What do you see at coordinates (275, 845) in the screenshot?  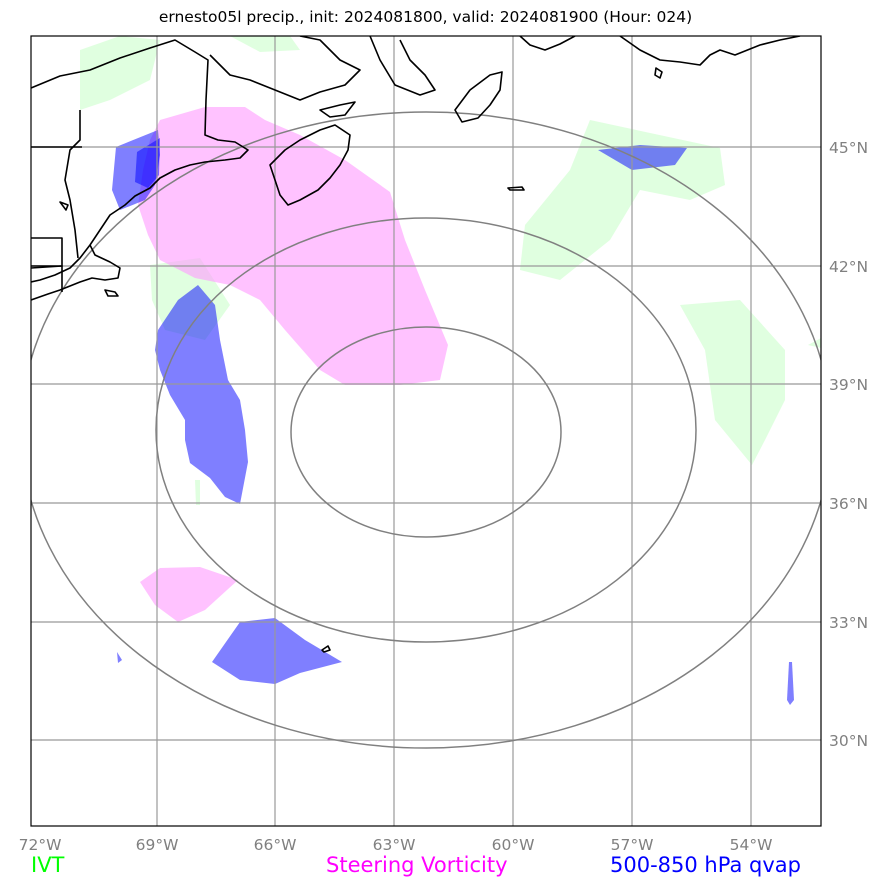 I see `lon-tick-label: 66°W` at bounding box center [275, 845].